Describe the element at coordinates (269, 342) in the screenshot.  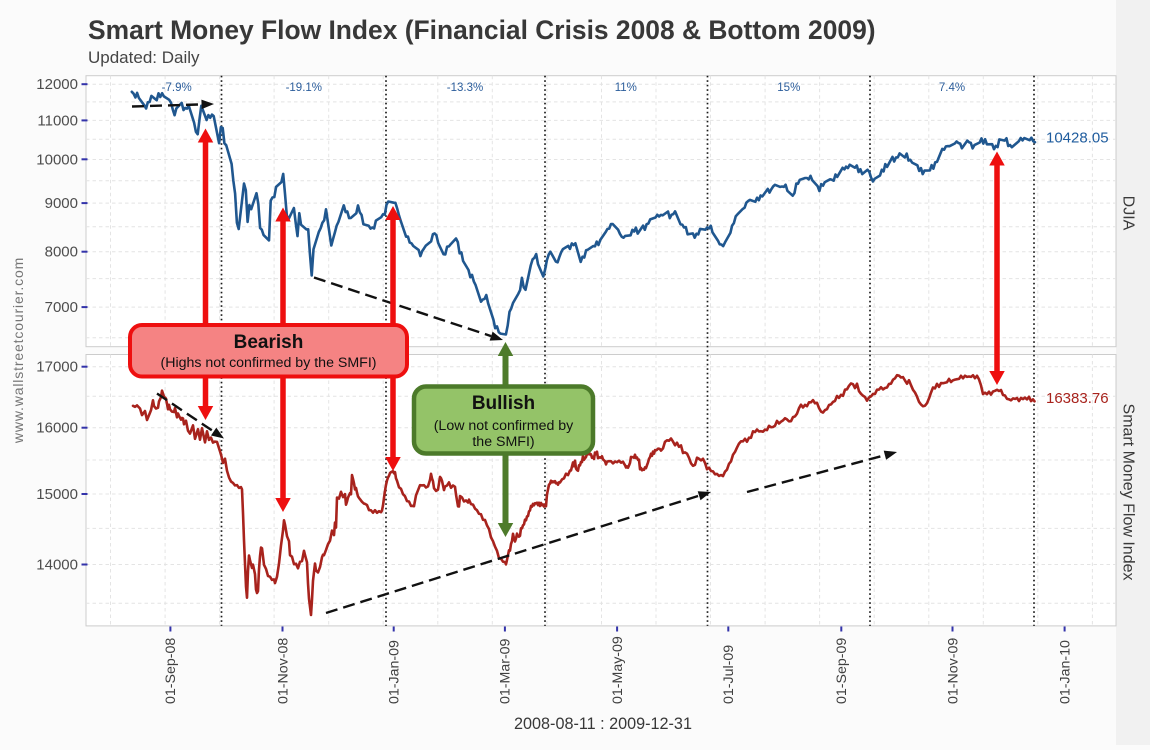
I see `svg-text: Bearish` at that location.